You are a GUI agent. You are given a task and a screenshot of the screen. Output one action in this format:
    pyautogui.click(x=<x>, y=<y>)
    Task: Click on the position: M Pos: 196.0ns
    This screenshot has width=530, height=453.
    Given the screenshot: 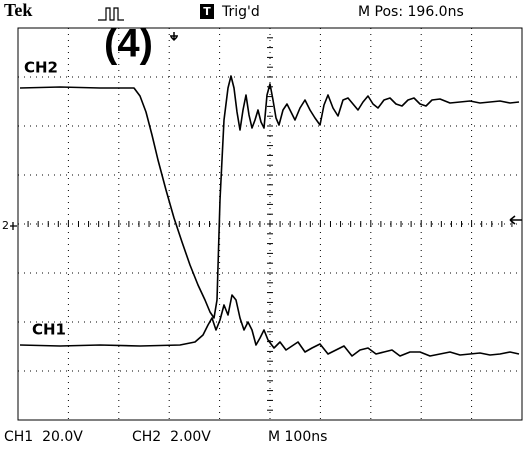 What is the action you would take?
    pyautogui.click(x=411, y=12)
    